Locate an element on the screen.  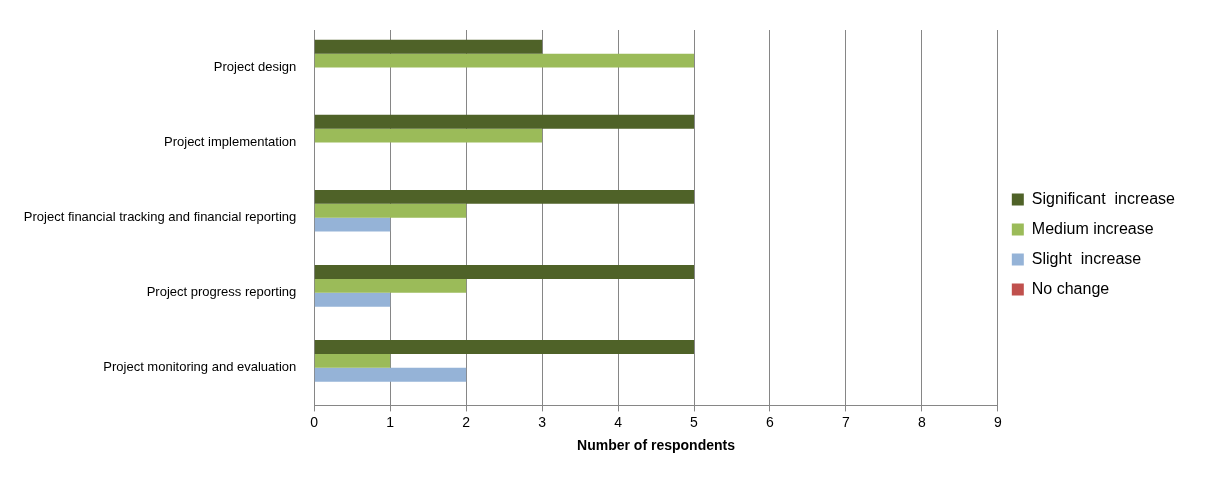
y-tick-label: Project progress reporting is located at coordinates (221, 292).